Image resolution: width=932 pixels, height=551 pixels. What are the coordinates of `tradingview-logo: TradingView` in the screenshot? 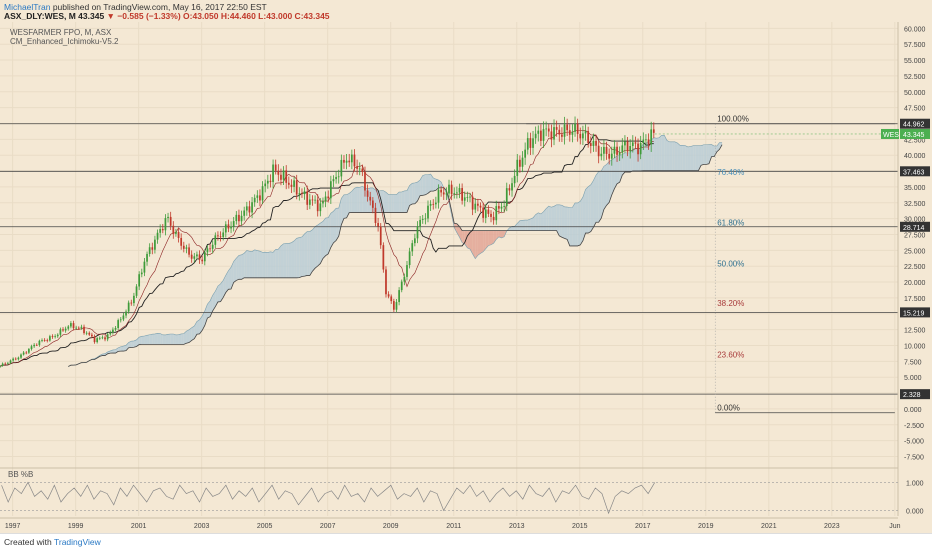 It's located at (77, 542).